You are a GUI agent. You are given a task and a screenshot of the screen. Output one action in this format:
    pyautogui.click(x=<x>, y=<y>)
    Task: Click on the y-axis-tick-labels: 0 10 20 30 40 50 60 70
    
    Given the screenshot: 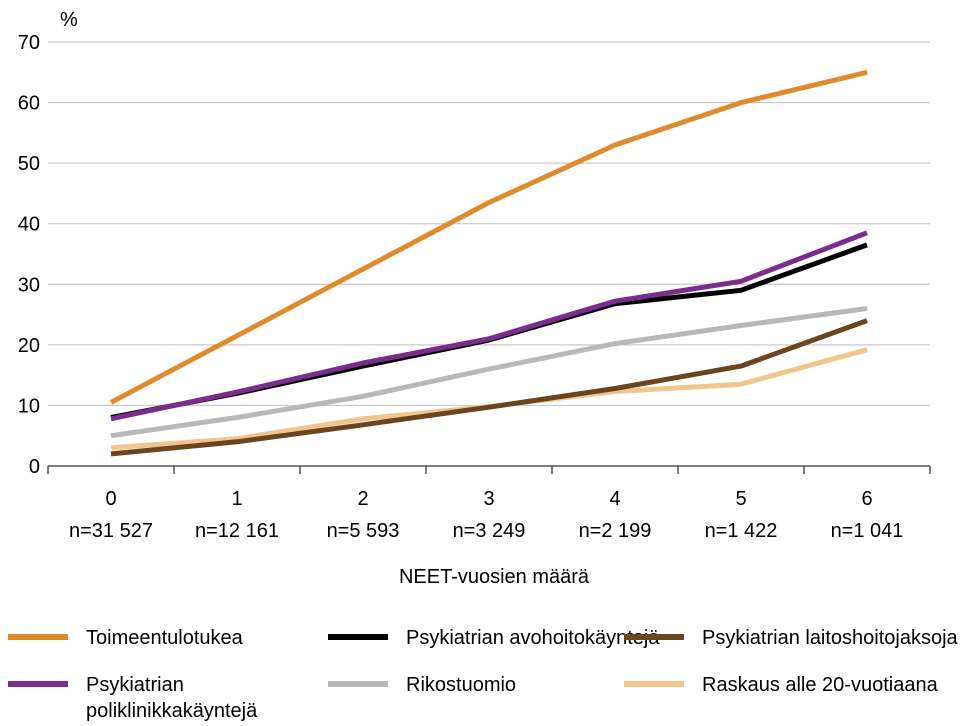 What is the action you would take?
    pyautogui.click(x=29, y=255)
    